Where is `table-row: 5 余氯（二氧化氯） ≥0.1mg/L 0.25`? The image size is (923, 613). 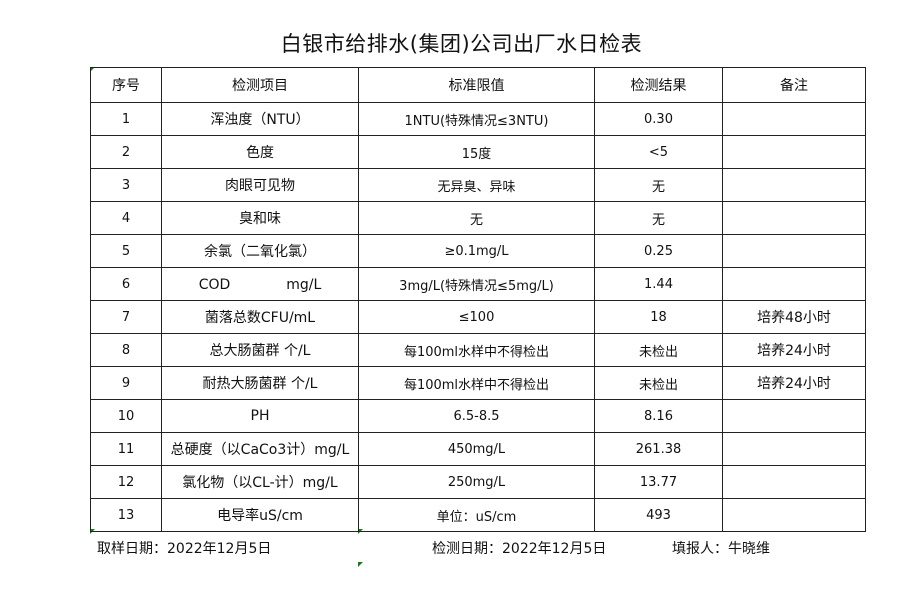 table-row: 5 余氯（二氧化氯） ≥0.1mg/L 0.25 is located at coordinates (478, 251).